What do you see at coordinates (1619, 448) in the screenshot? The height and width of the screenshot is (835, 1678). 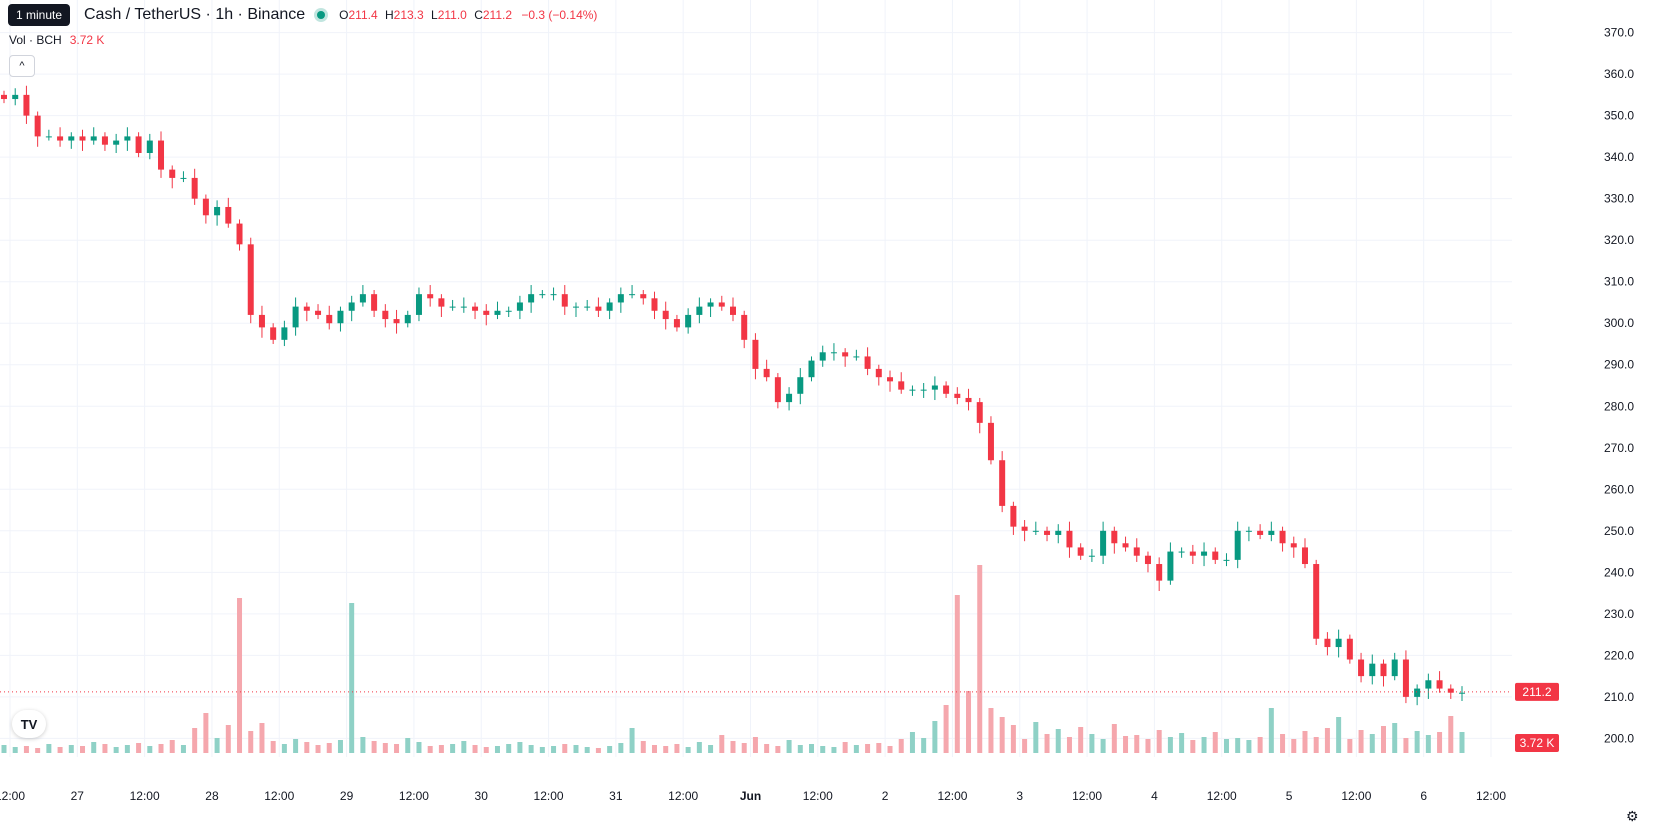 I see `y-tick-label: 270.0` at bounding box center [1619, 448].